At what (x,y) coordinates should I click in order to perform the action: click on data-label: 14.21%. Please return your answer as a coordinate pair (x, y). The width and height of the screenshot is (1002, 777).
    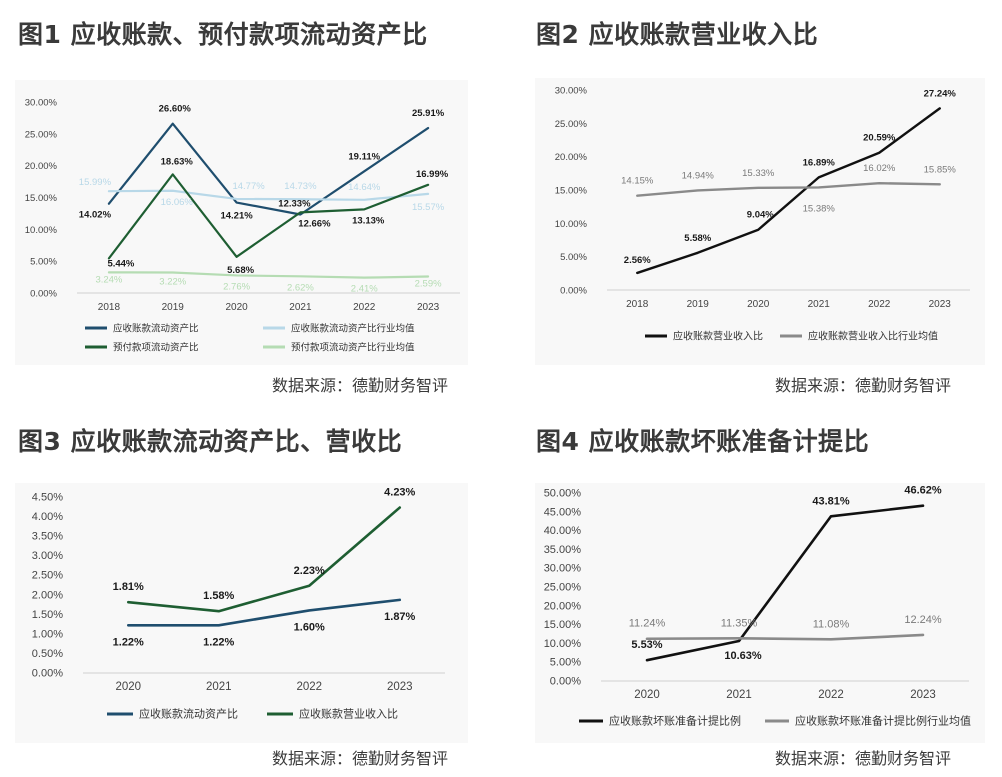
    Looking at the image, I should click on (236, 216).